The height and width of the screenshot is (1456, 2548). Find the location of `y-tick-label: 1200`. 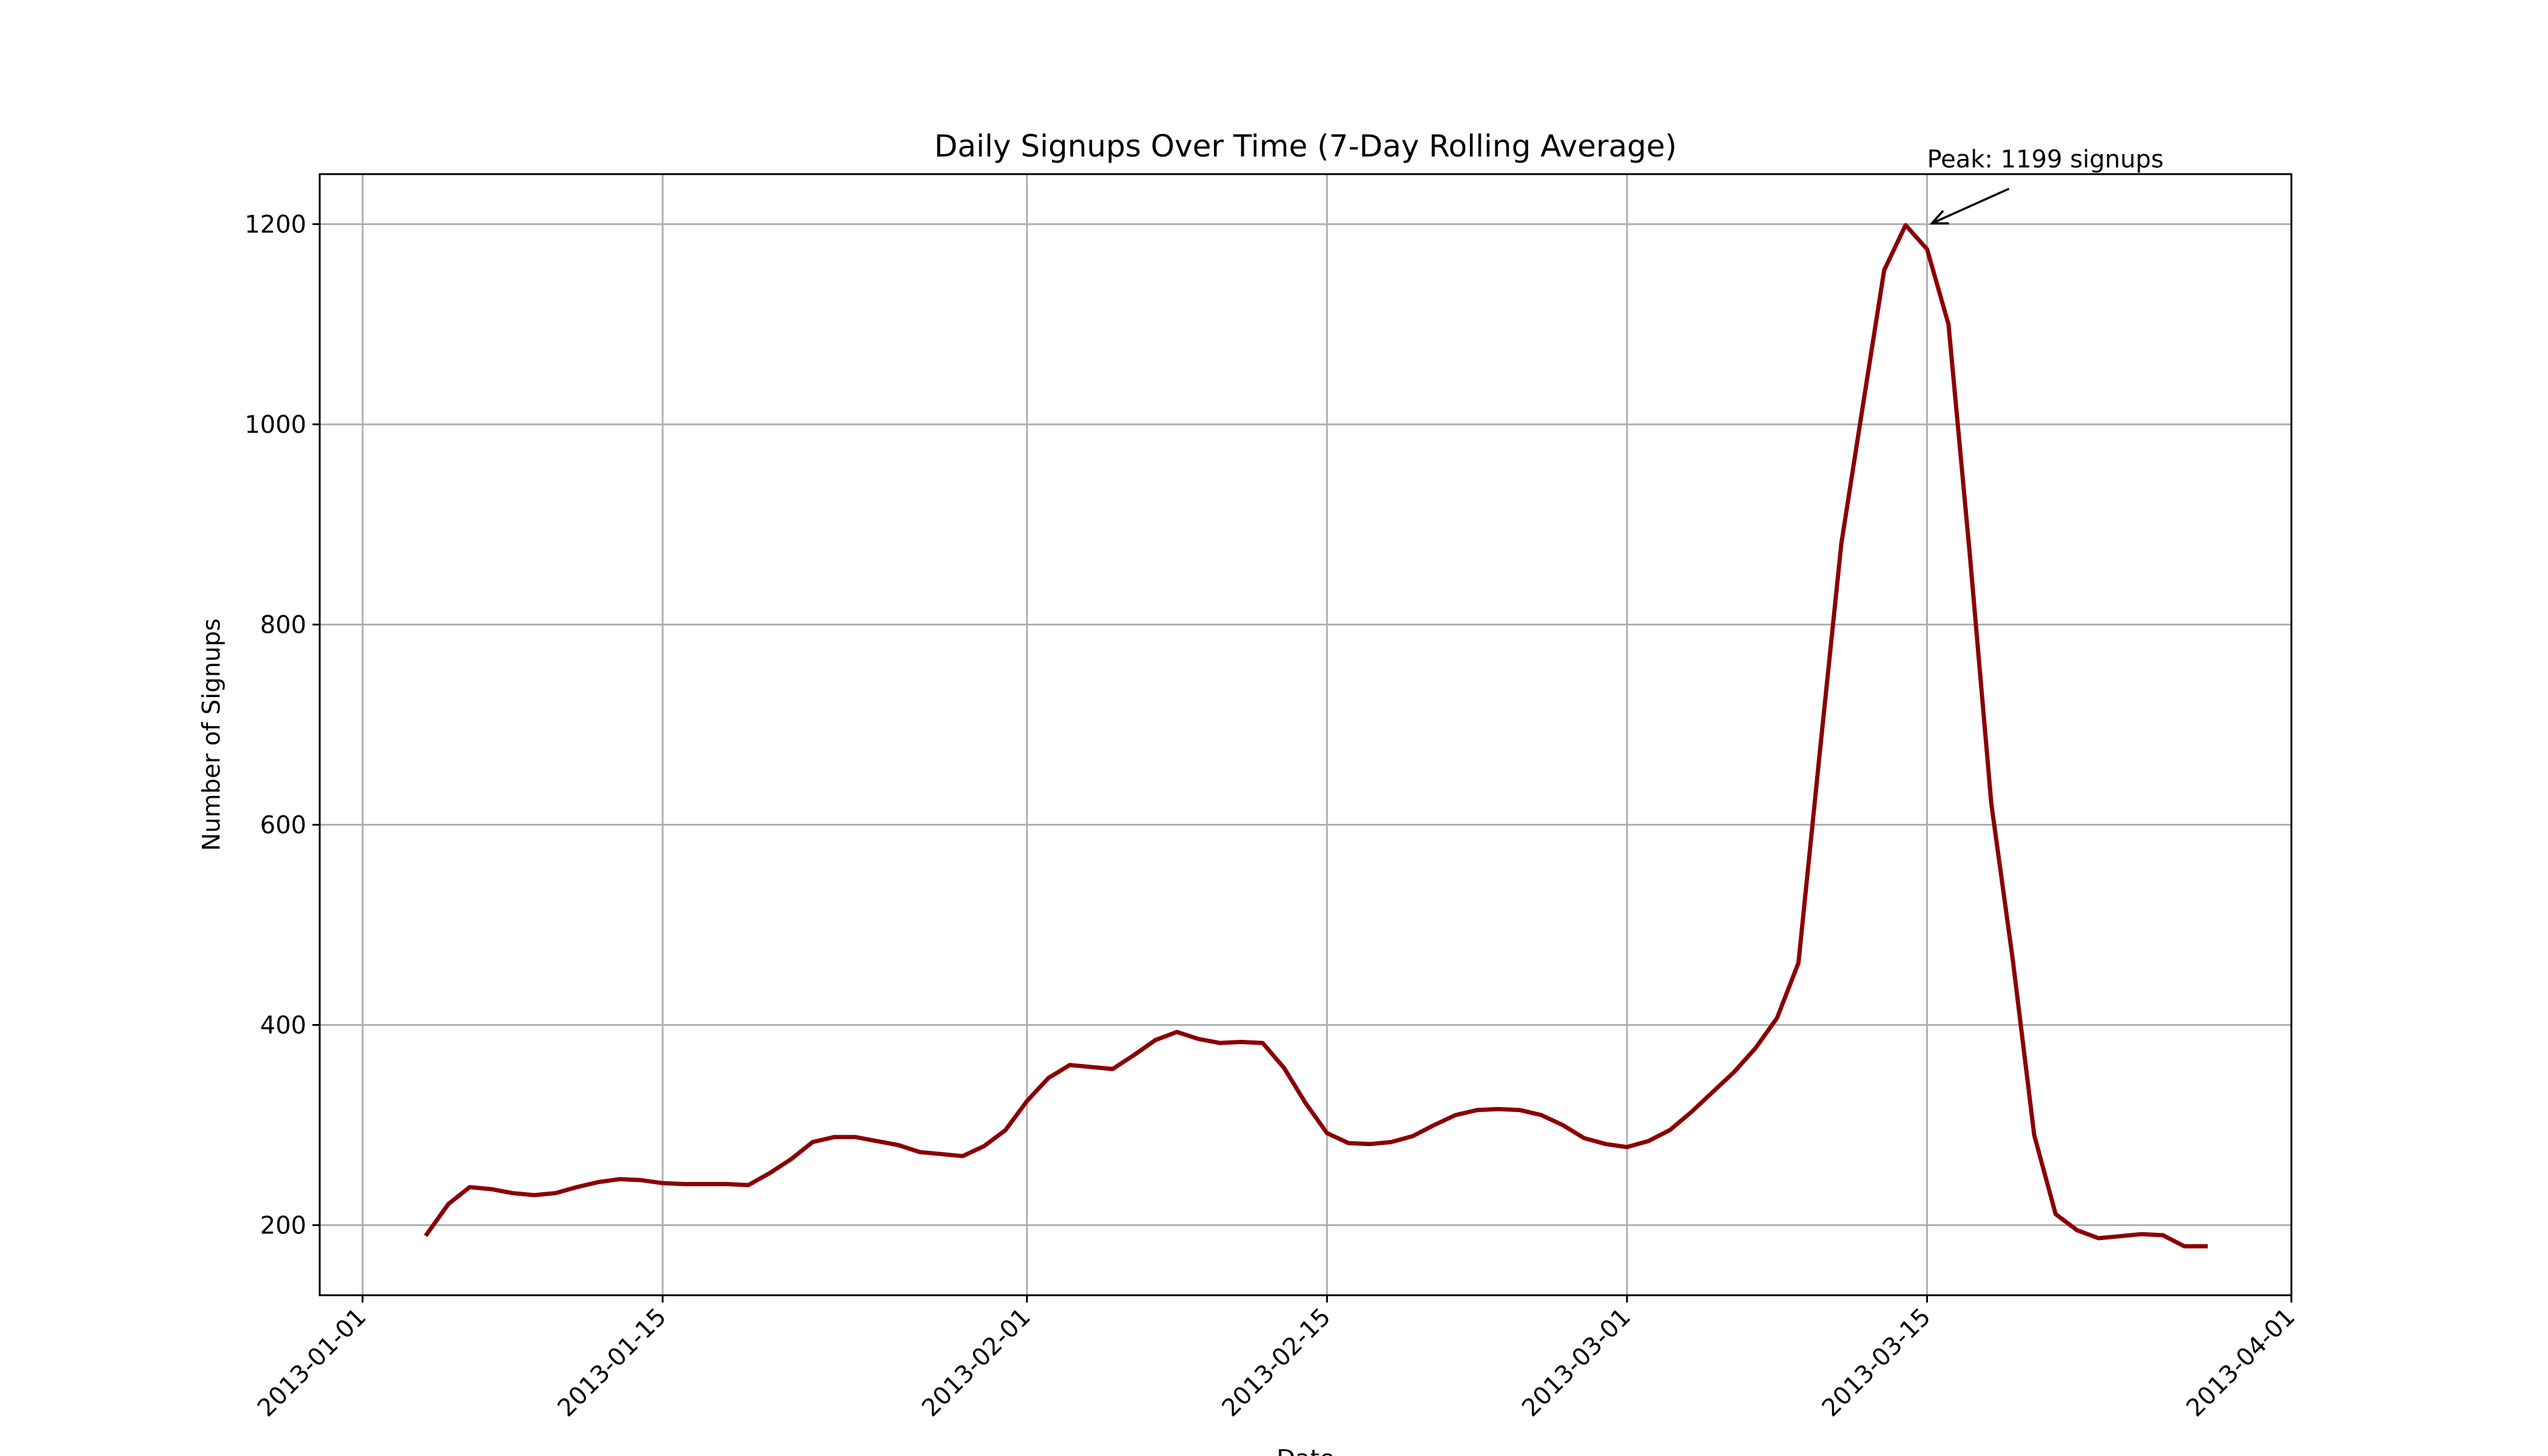

y-tick-label: 1200 is located at coordinates (275, 225).